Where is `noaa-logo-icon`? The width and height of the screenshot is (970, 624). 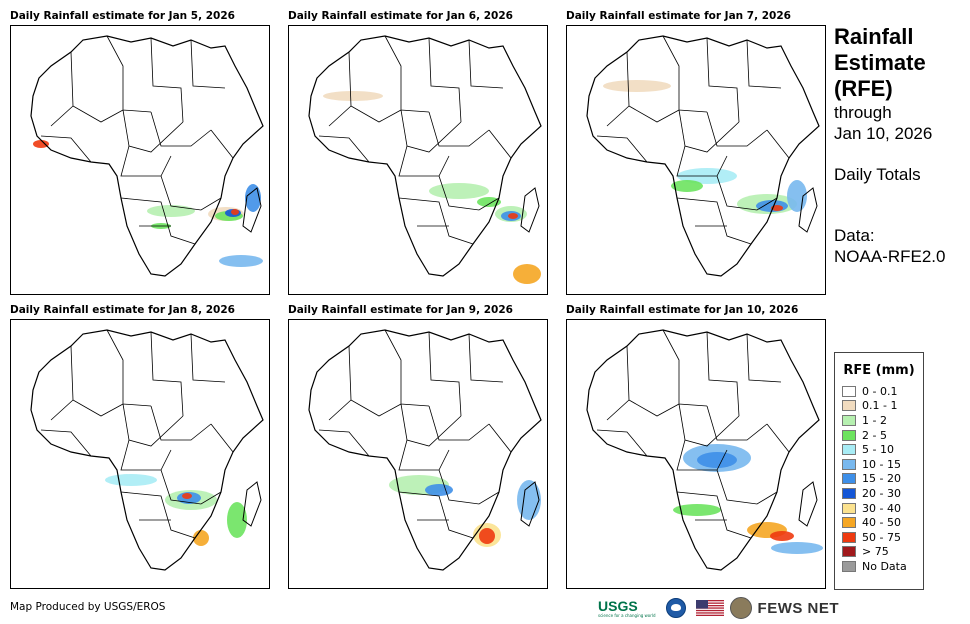
noaa-logo-icon is located at coordinates (675, 608).